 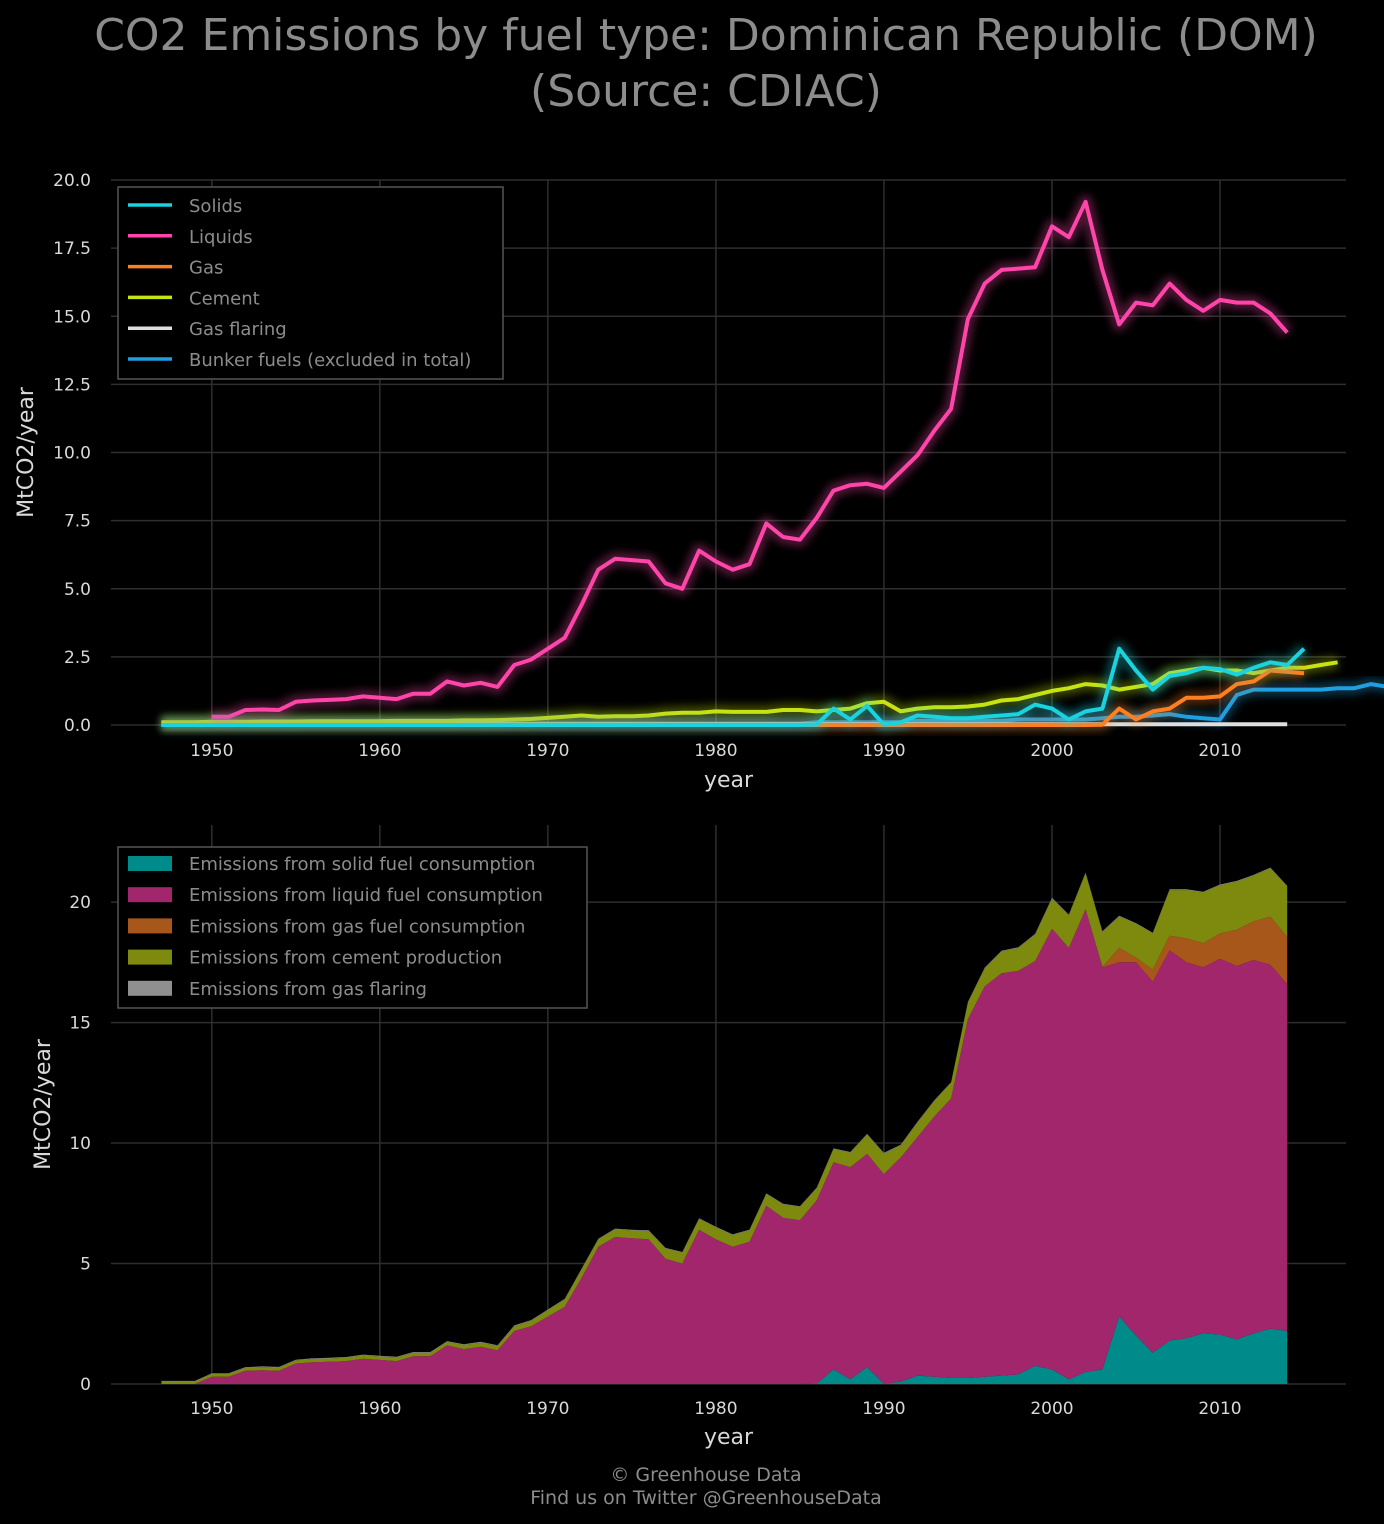 I want to click on y-tick-label: 15.0, so click(x=72, y=317).